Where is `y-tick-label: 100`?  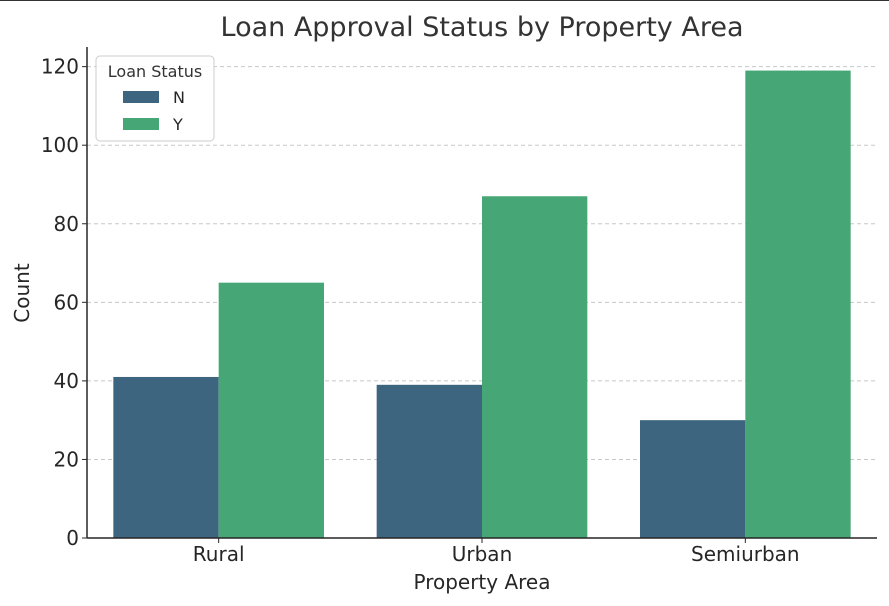
y-tick-label: 100 is located at coordinates (60, 145).